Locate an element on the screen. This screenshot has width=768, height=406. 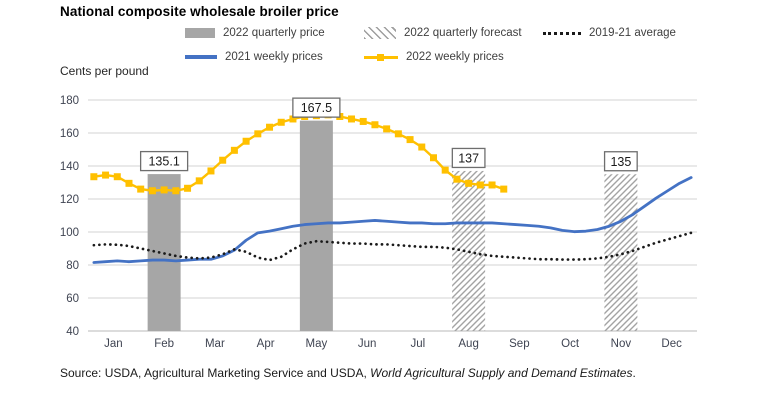
bar-value-label: 167.5 is located at coordinates (316, 108).